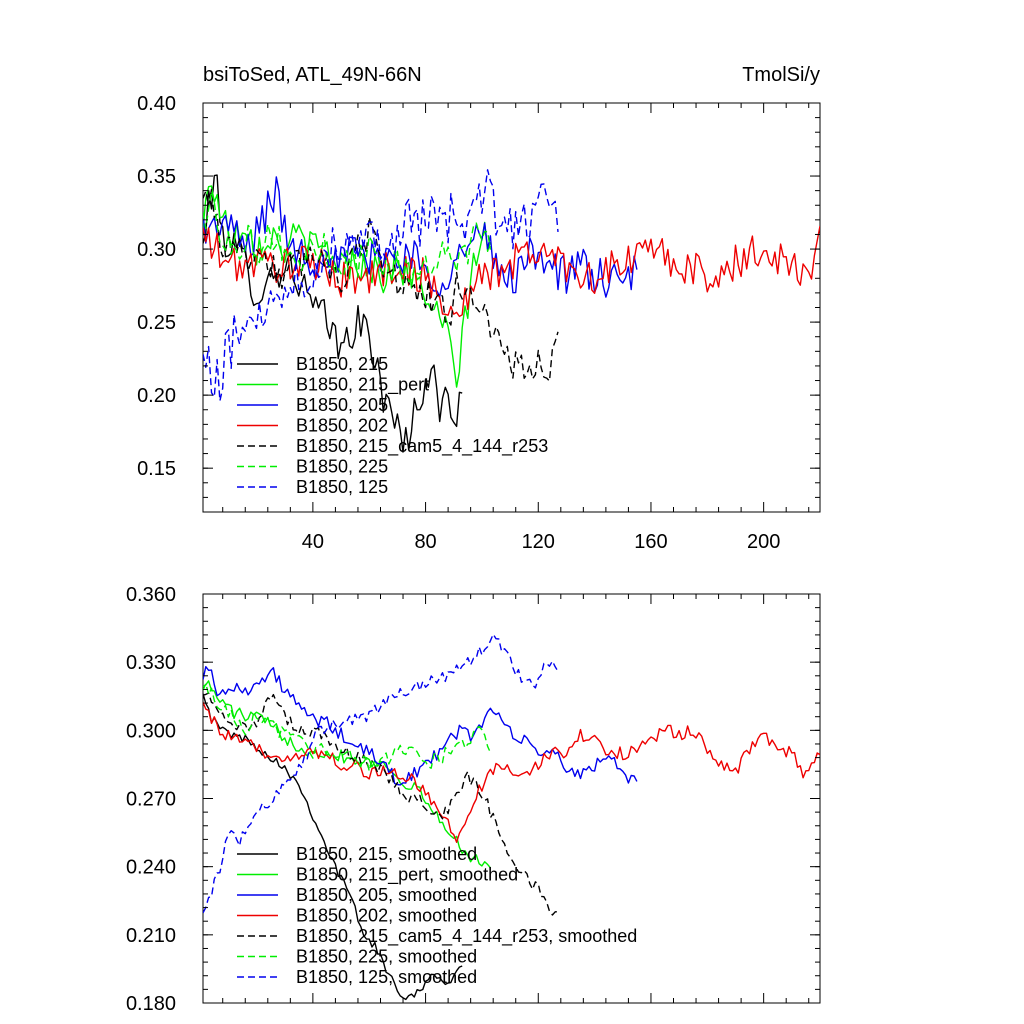 This screenshot has height=1024, width=1024. Describe the element at coordinates (156, 177) in the screenshot. I see `y-tick-label: 0.35` at that location.